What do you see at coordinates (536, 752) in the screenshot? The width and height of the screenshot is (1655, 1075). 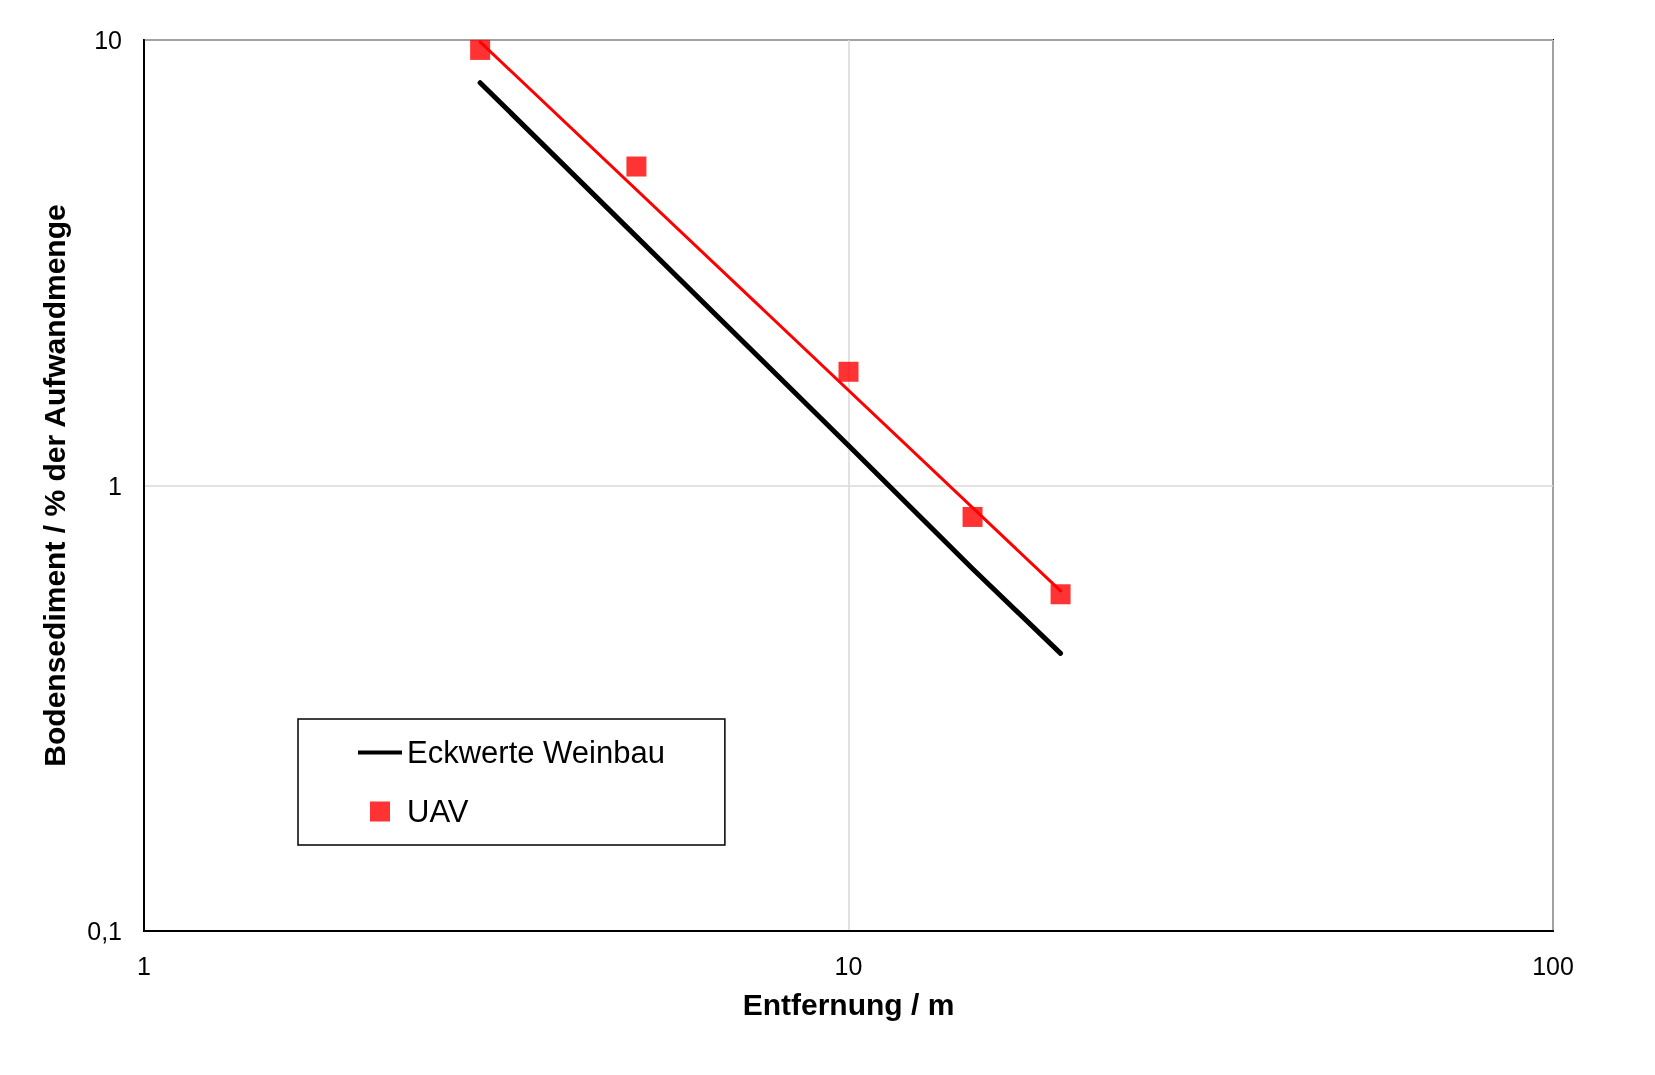 I see `legend-label: Eckwerte Weinbau` at bounding box center [536, 752].